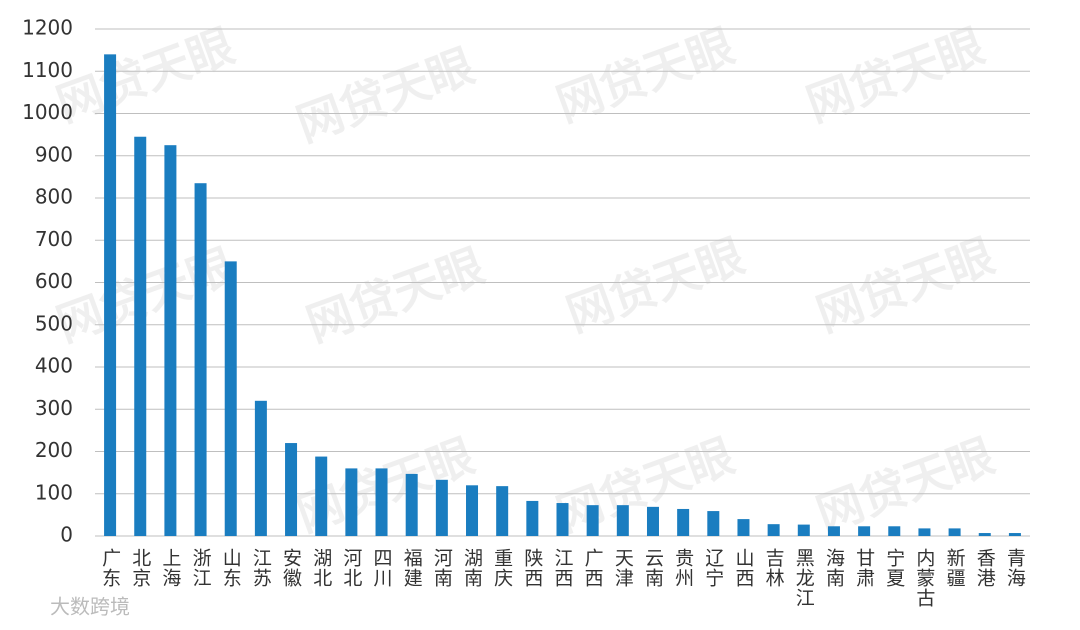 The image size is (1080, 630). Describe the element at coordinates (532, 568) in the screenshot. I see `x-tick-label: 陕西` at that location.